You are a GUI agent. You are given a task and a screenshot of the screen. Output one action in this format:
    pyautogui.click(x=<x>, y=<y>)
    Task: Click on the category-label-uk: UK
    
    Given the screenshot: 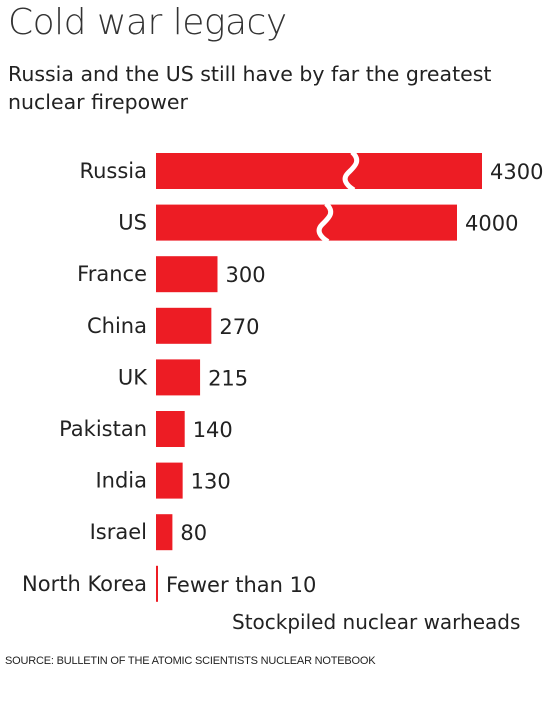 What is the action you would take?
    pyautogui.click(x=133, y=377)
    